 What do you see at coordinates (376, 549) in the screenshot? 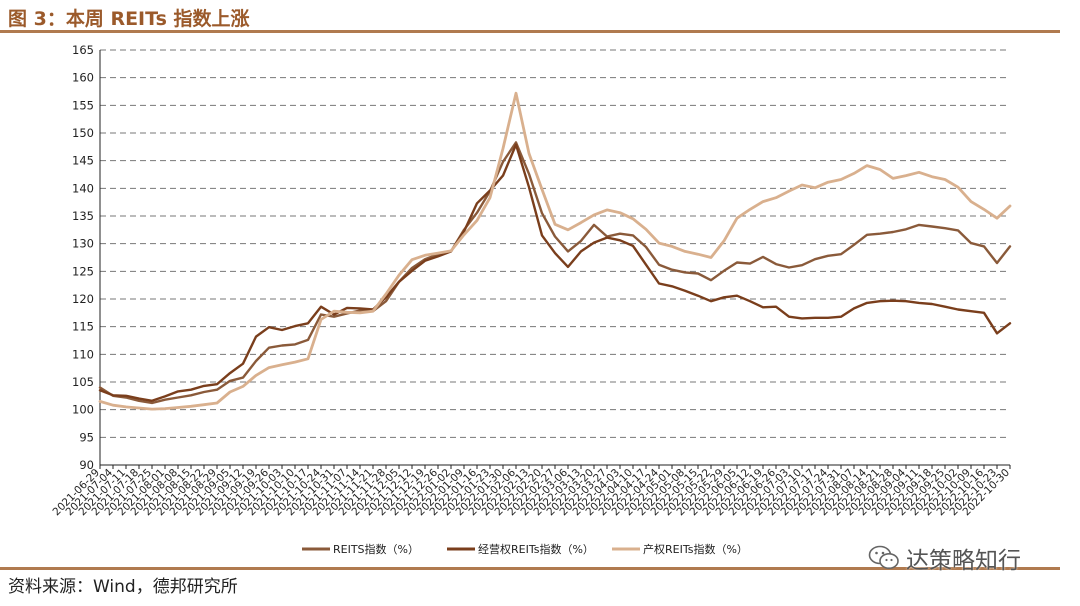
I see `legend-label-1: REITS指数（%）` at bounding box center [376, 549].